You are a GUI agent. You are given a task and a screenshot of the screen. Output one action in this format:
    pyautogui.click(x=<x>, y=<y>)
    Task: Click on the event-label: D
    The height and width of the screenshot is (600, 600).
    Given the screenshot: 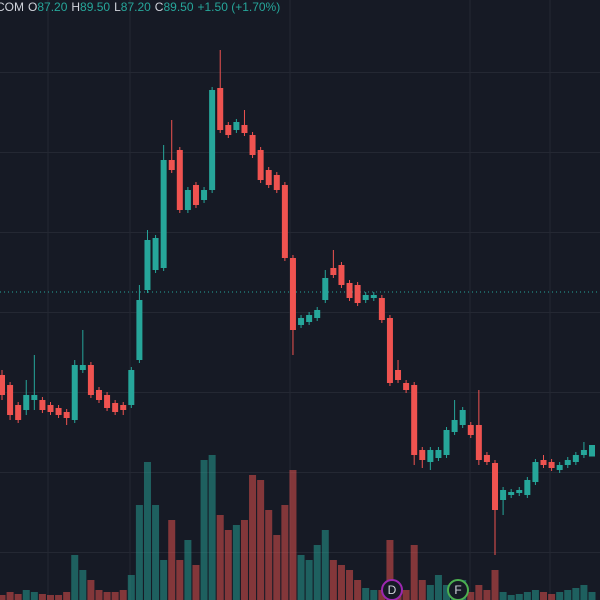 What is the action you would take?
    pyautogui.click(x=392, y=590)
    